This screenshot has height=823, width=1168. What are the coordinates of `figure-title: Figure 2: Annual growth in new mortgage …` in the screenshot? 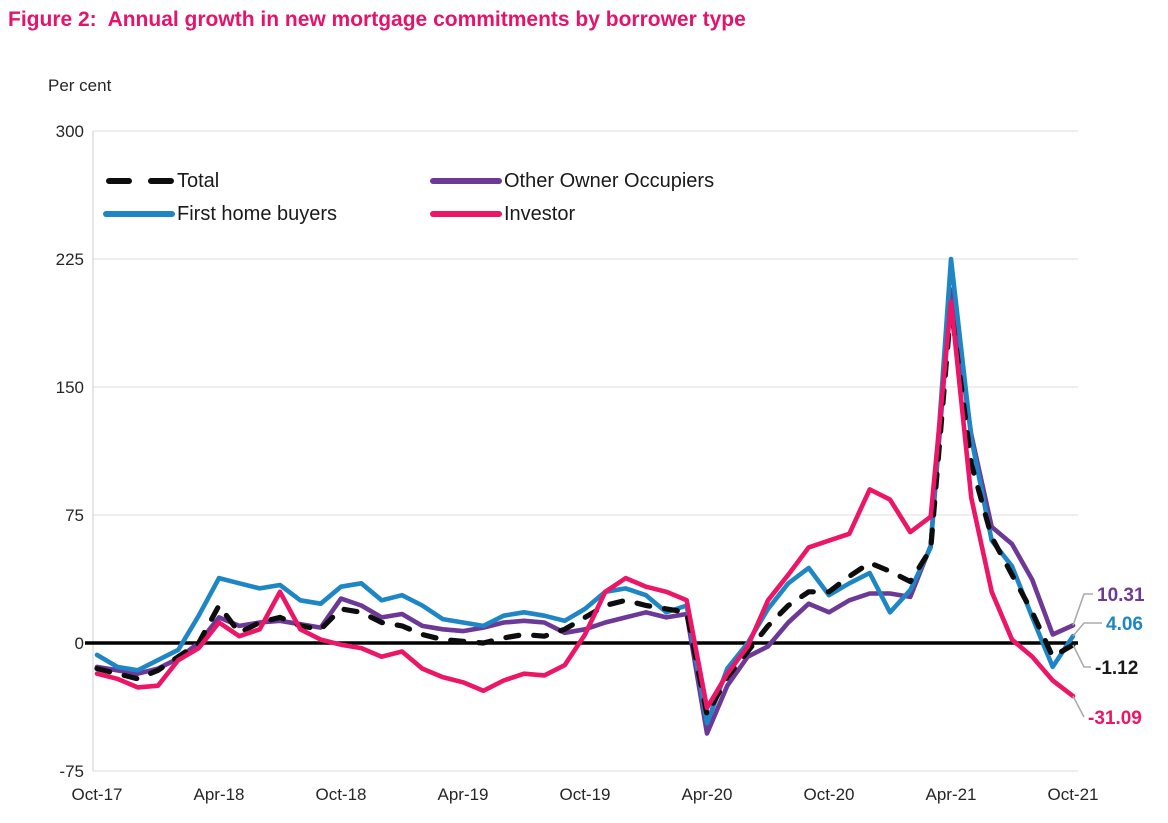 It's located at (377, 19).